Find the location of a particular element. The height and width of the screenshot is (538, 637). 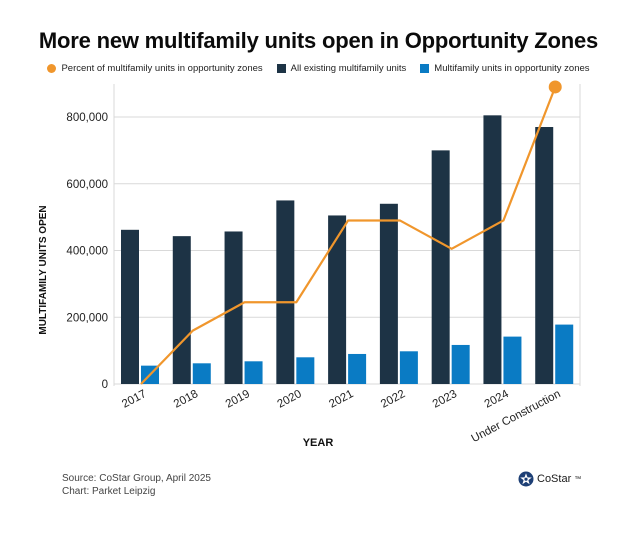

x-tick-label: 2018 is located at coordinates (186, 399).